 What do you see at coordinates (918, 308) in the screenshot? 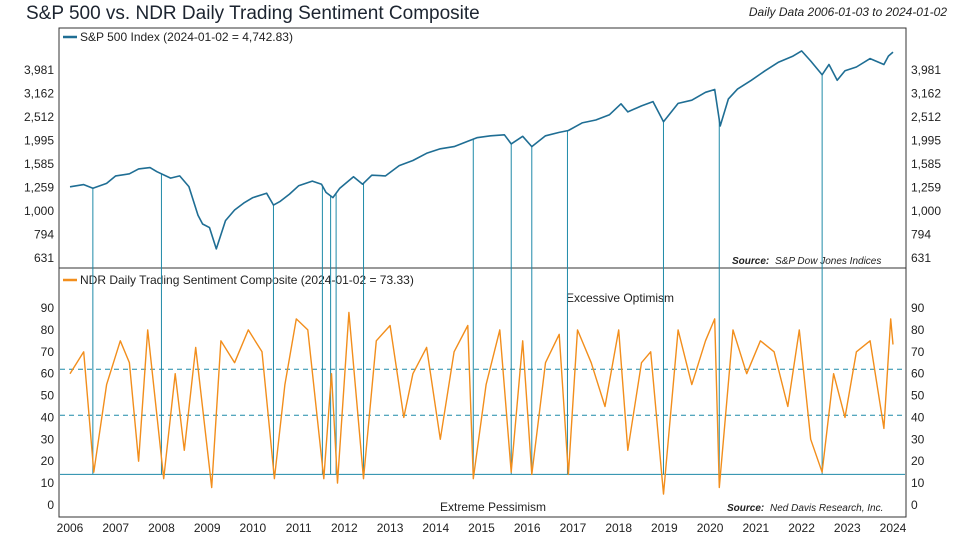
I see `sentiment-right-tick-label: 90` at bounding box center [918, 308].